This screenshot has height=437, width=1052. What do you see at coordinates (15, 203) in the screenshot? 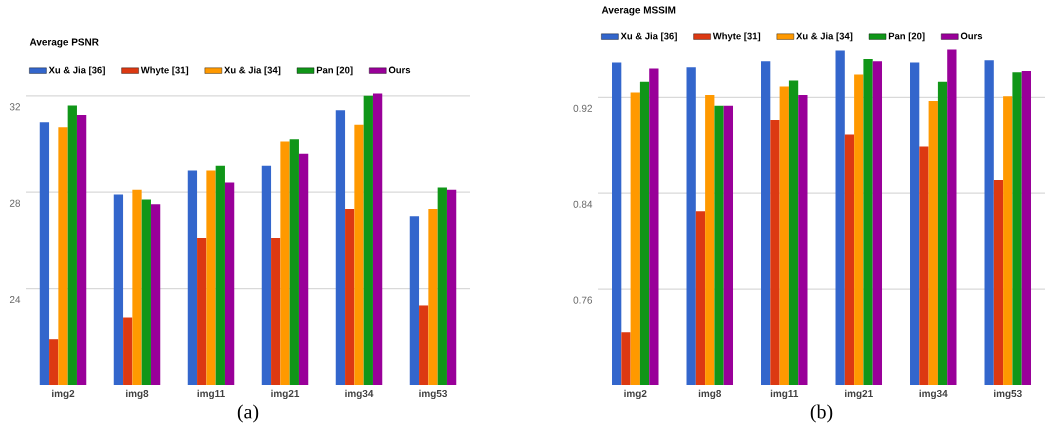
I see `y-tick-label: 28` at bounding box center [15, 203].